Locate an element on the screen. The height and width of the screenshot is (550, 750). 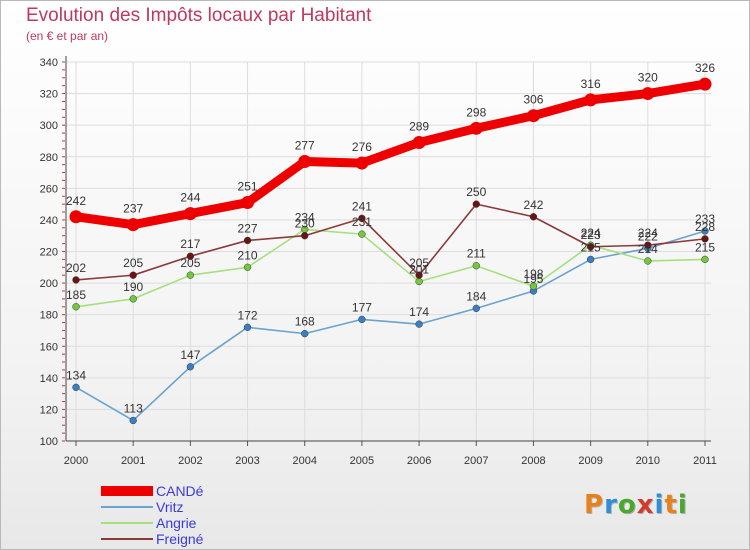
data-label-cande: 298 is located at coordinates (476, 112).